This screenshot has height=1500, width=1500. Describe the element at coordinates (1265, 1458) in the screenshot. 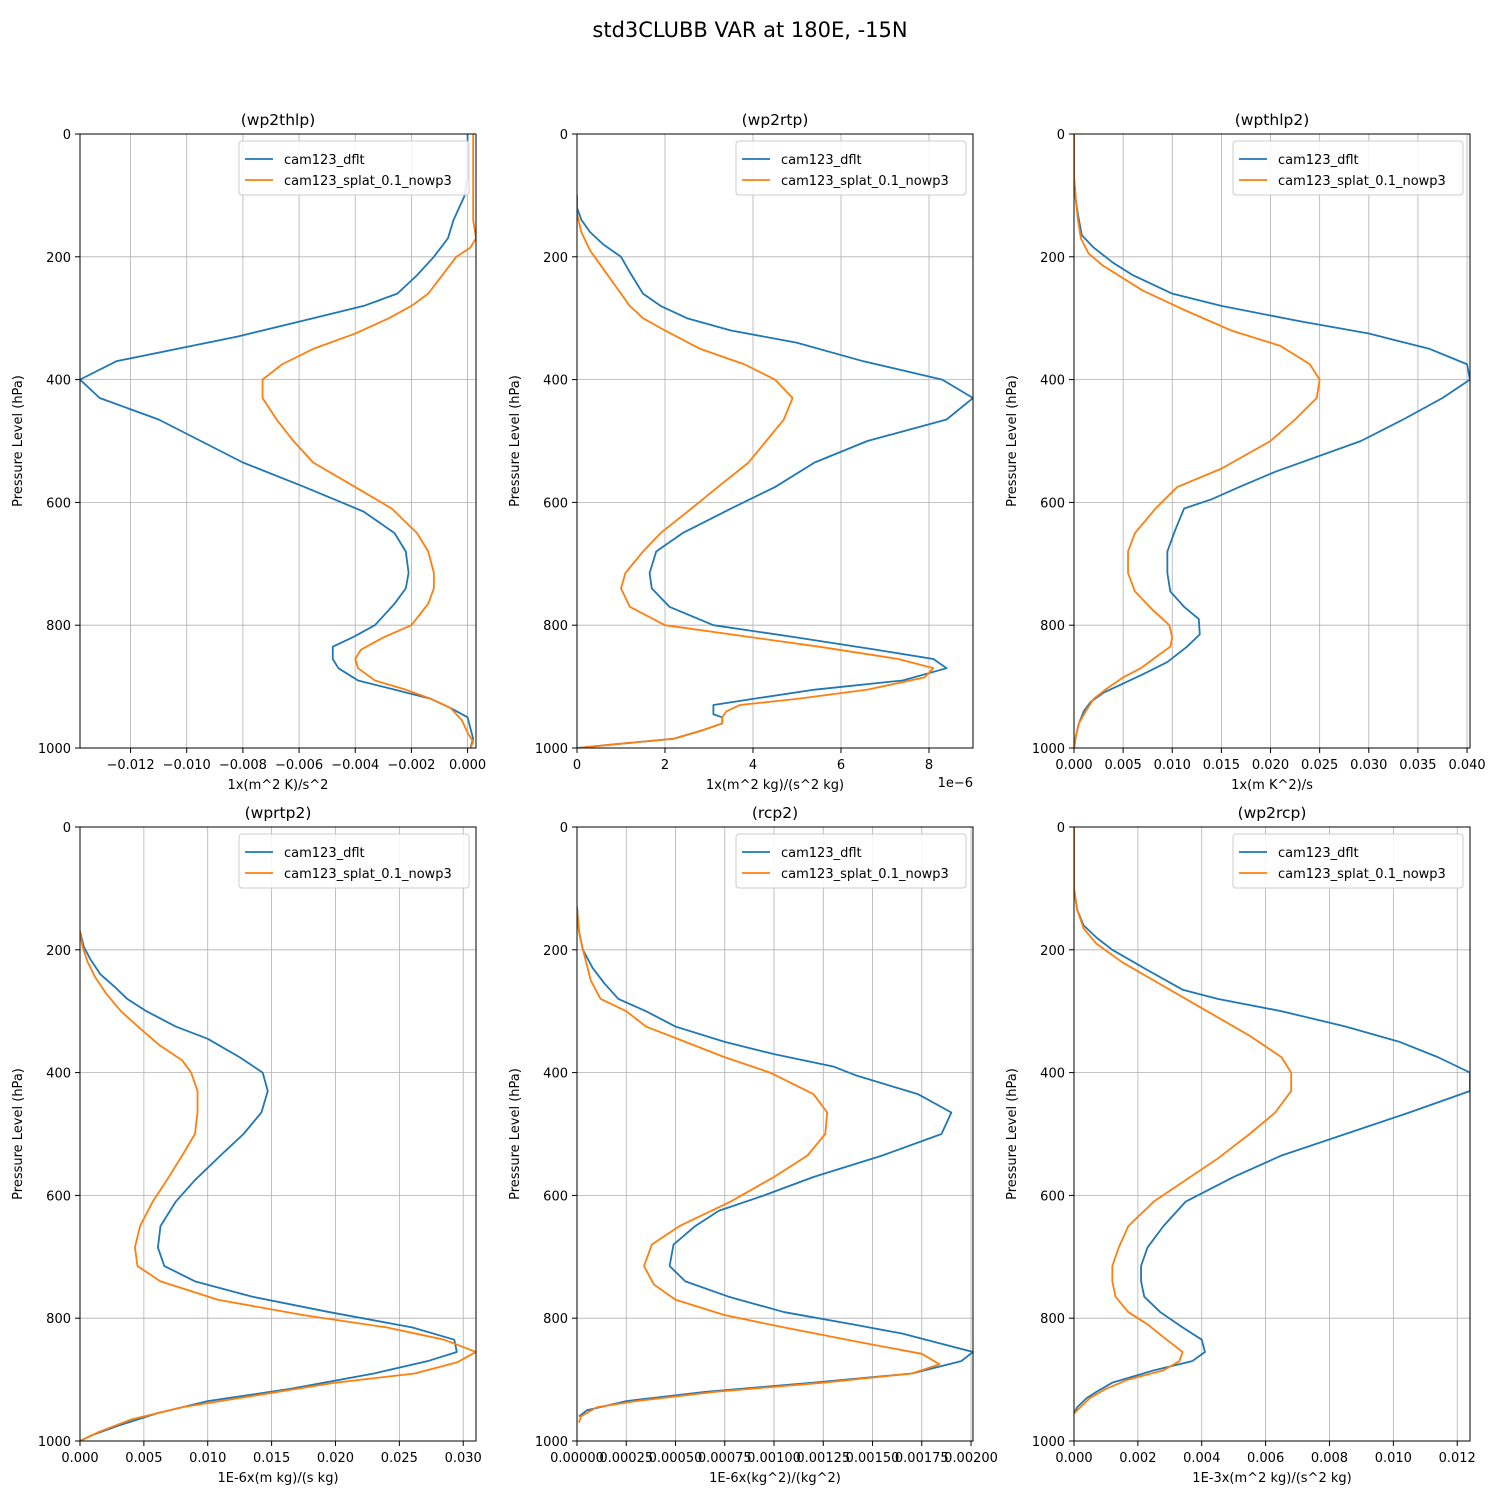

I see `x-tick-label: 0.006` at that location.